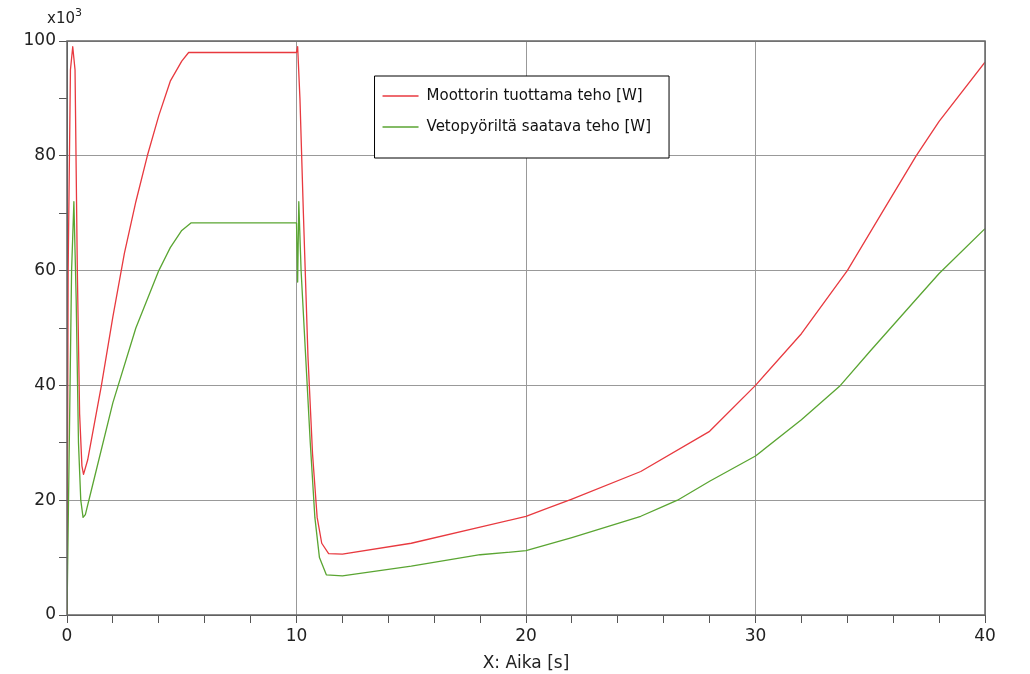  I want to click on x-tick-label: 20, so click(526, 634).